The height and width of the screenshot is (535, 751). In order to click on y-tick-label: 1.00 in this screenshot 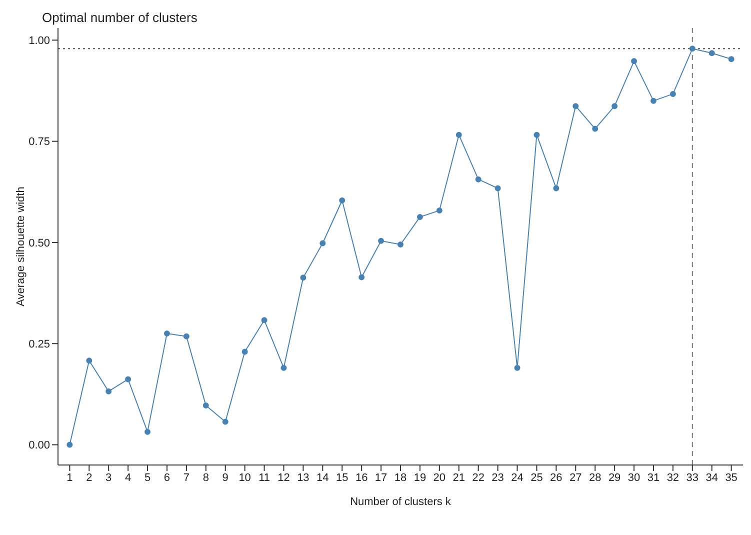, I will do `click(39, 41)`.